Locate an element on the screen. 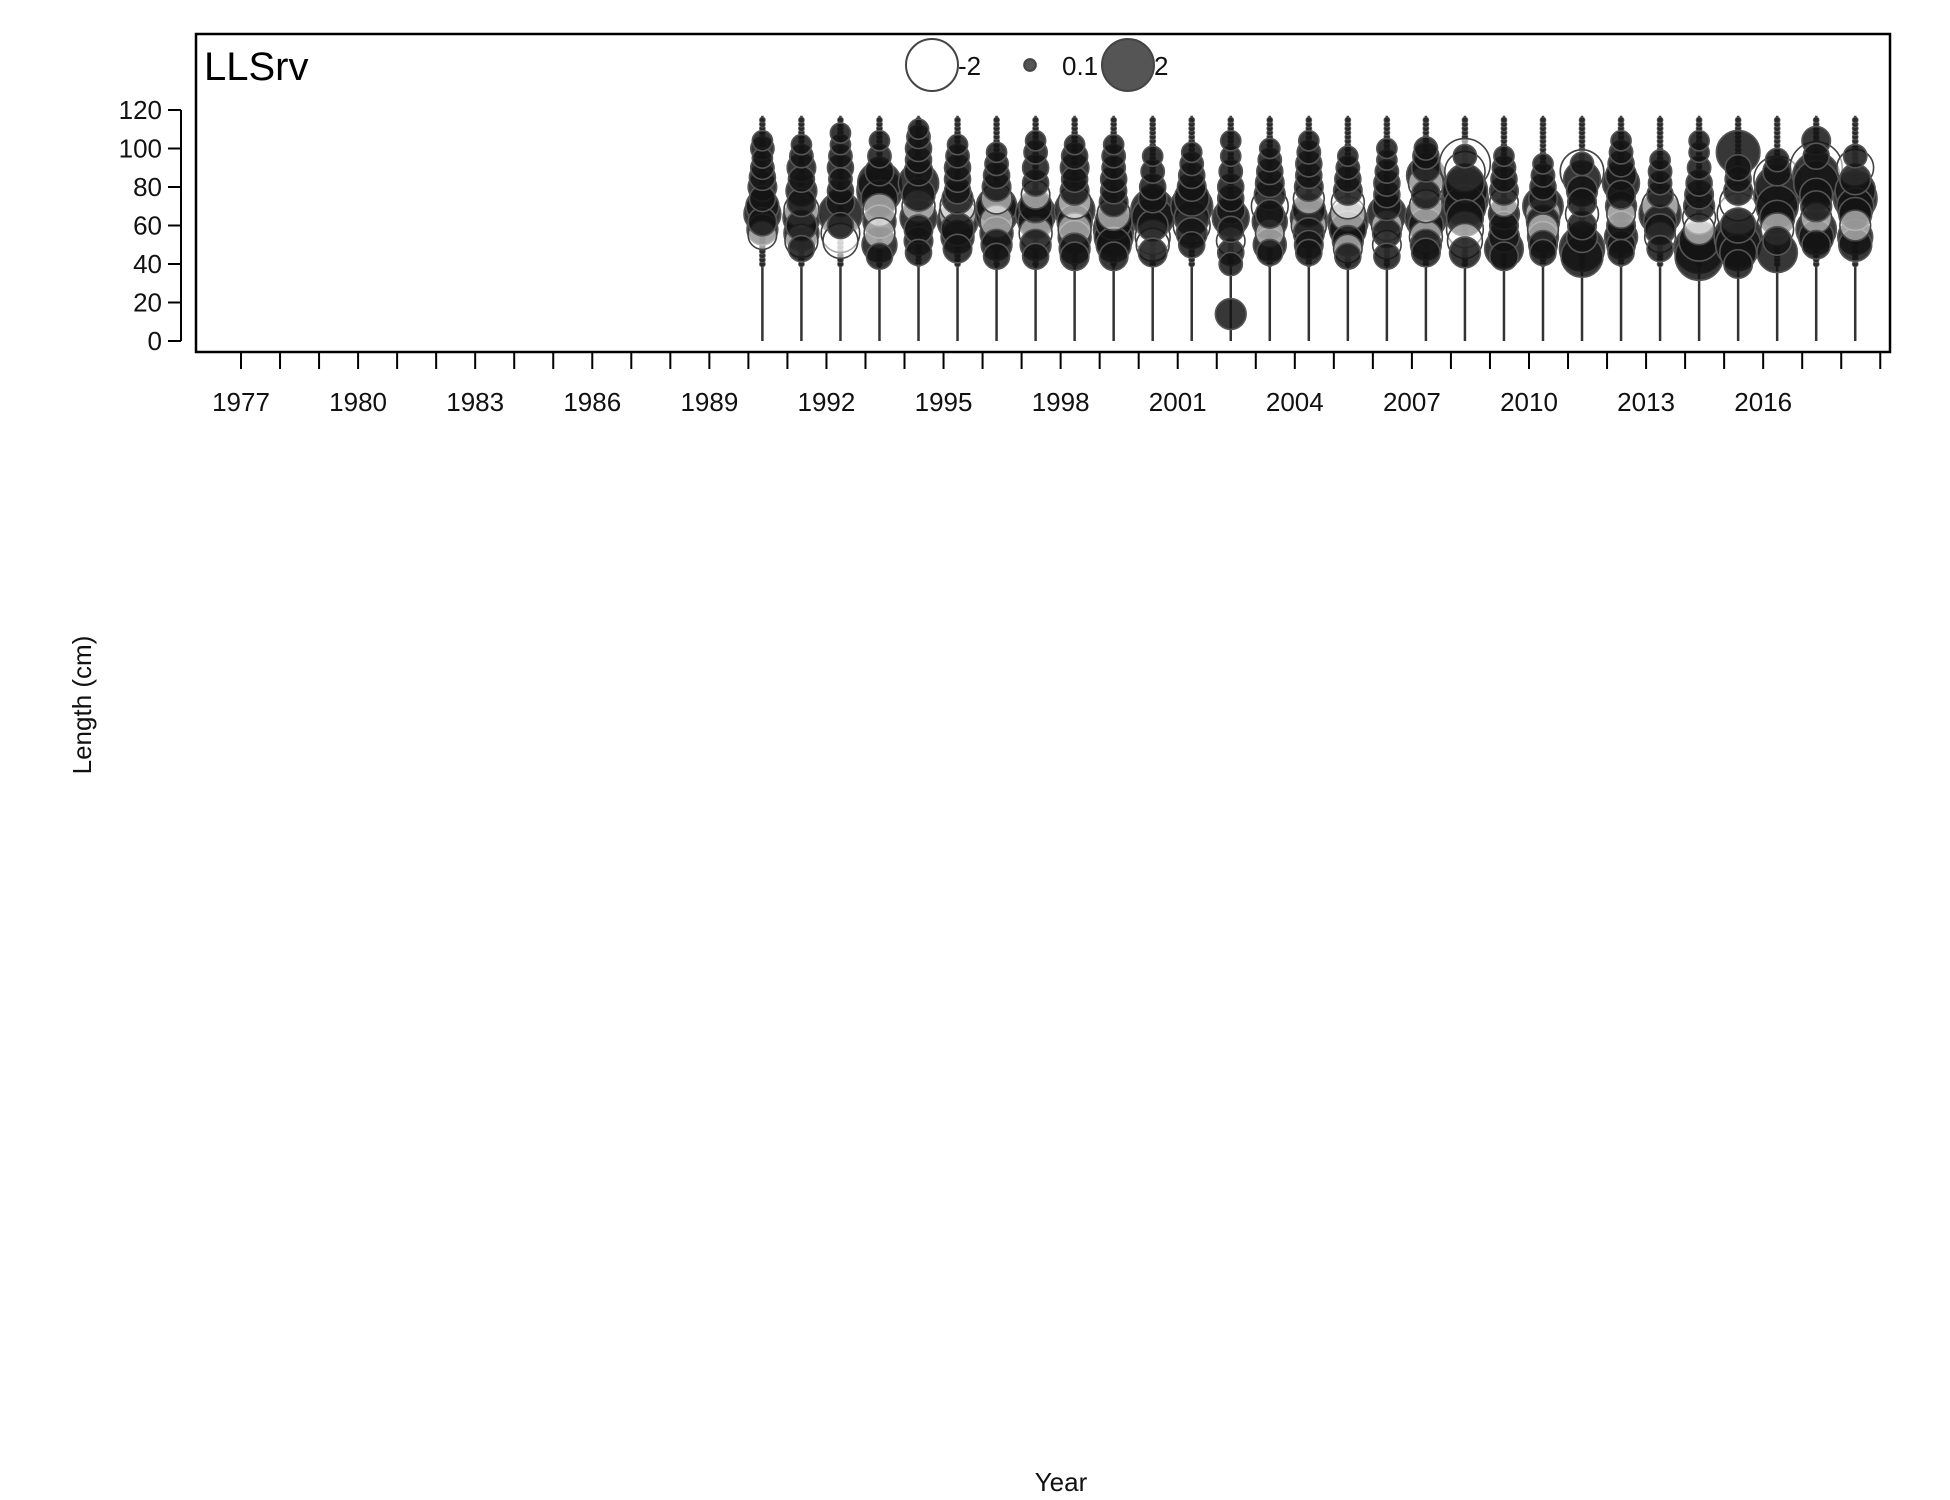 This screenshot has width=1950, height=1500. y-axis-title: Length (cm) is located at coordinates (82, 705).